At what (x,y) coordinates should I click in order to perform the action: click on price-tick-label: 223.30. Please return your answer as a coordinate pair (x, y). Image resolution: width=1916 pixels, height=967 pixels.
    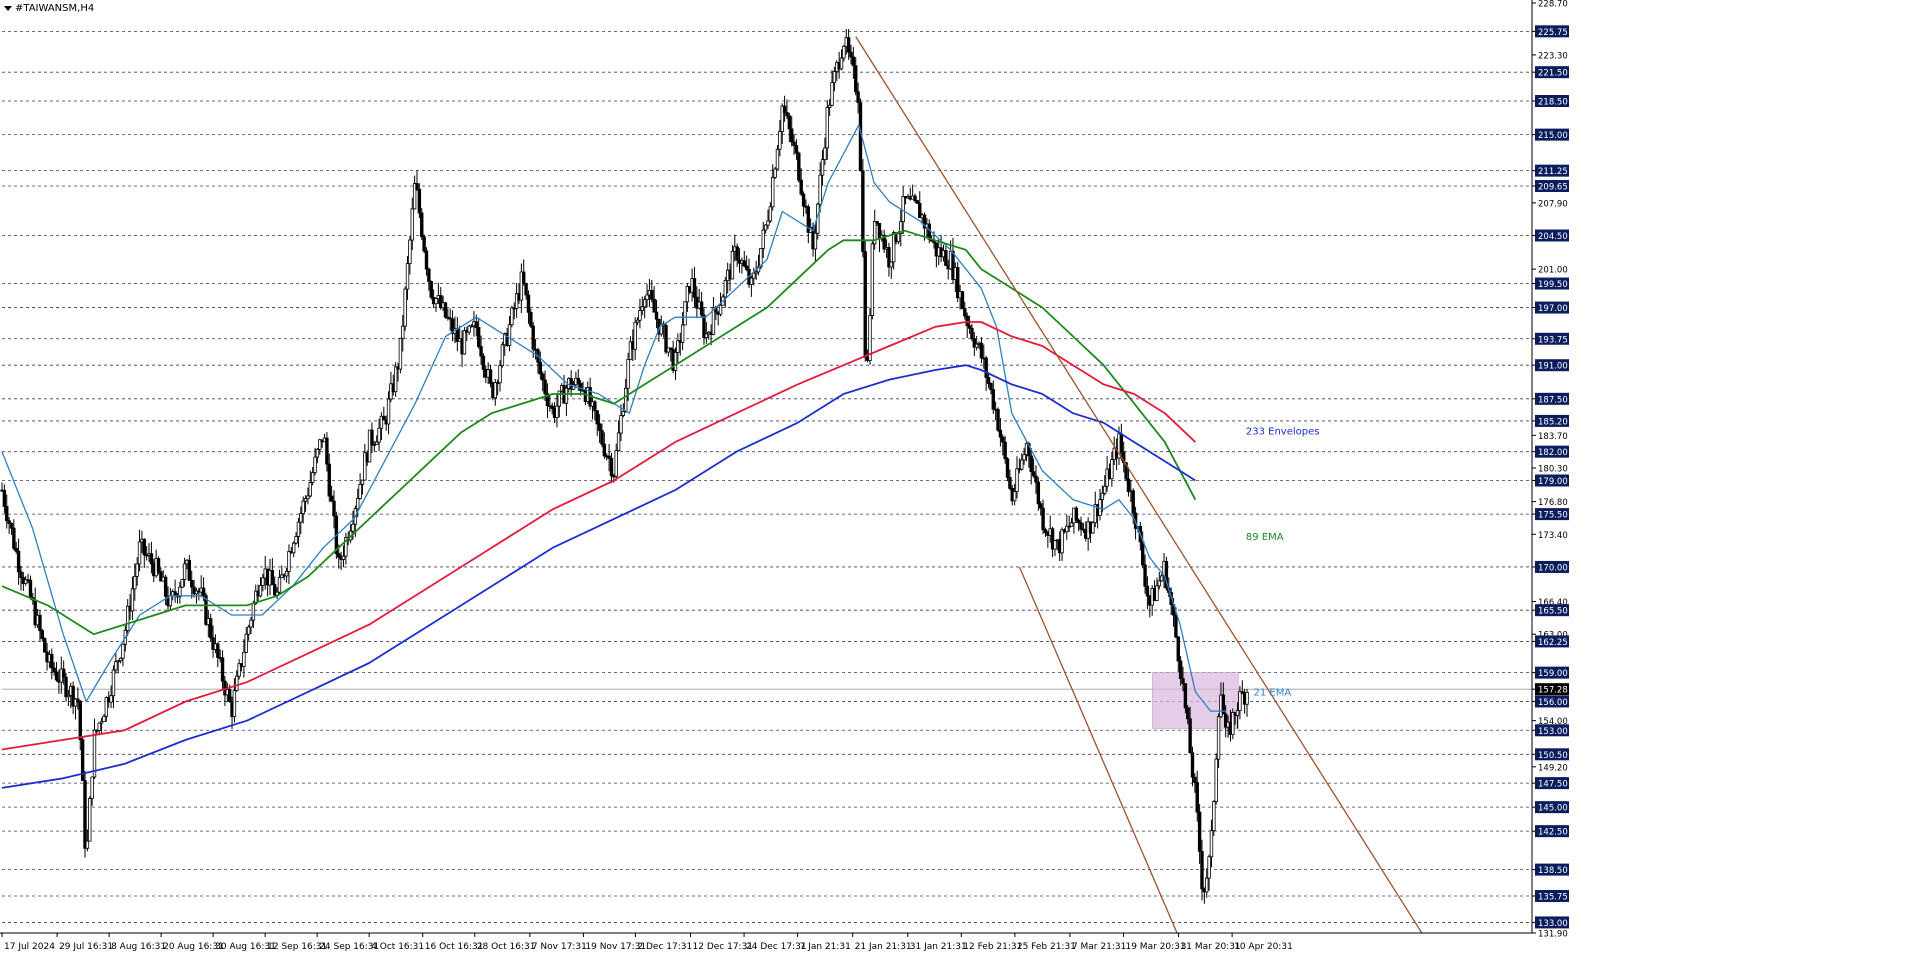
    Looking at the image, I should click on (1553, 56).